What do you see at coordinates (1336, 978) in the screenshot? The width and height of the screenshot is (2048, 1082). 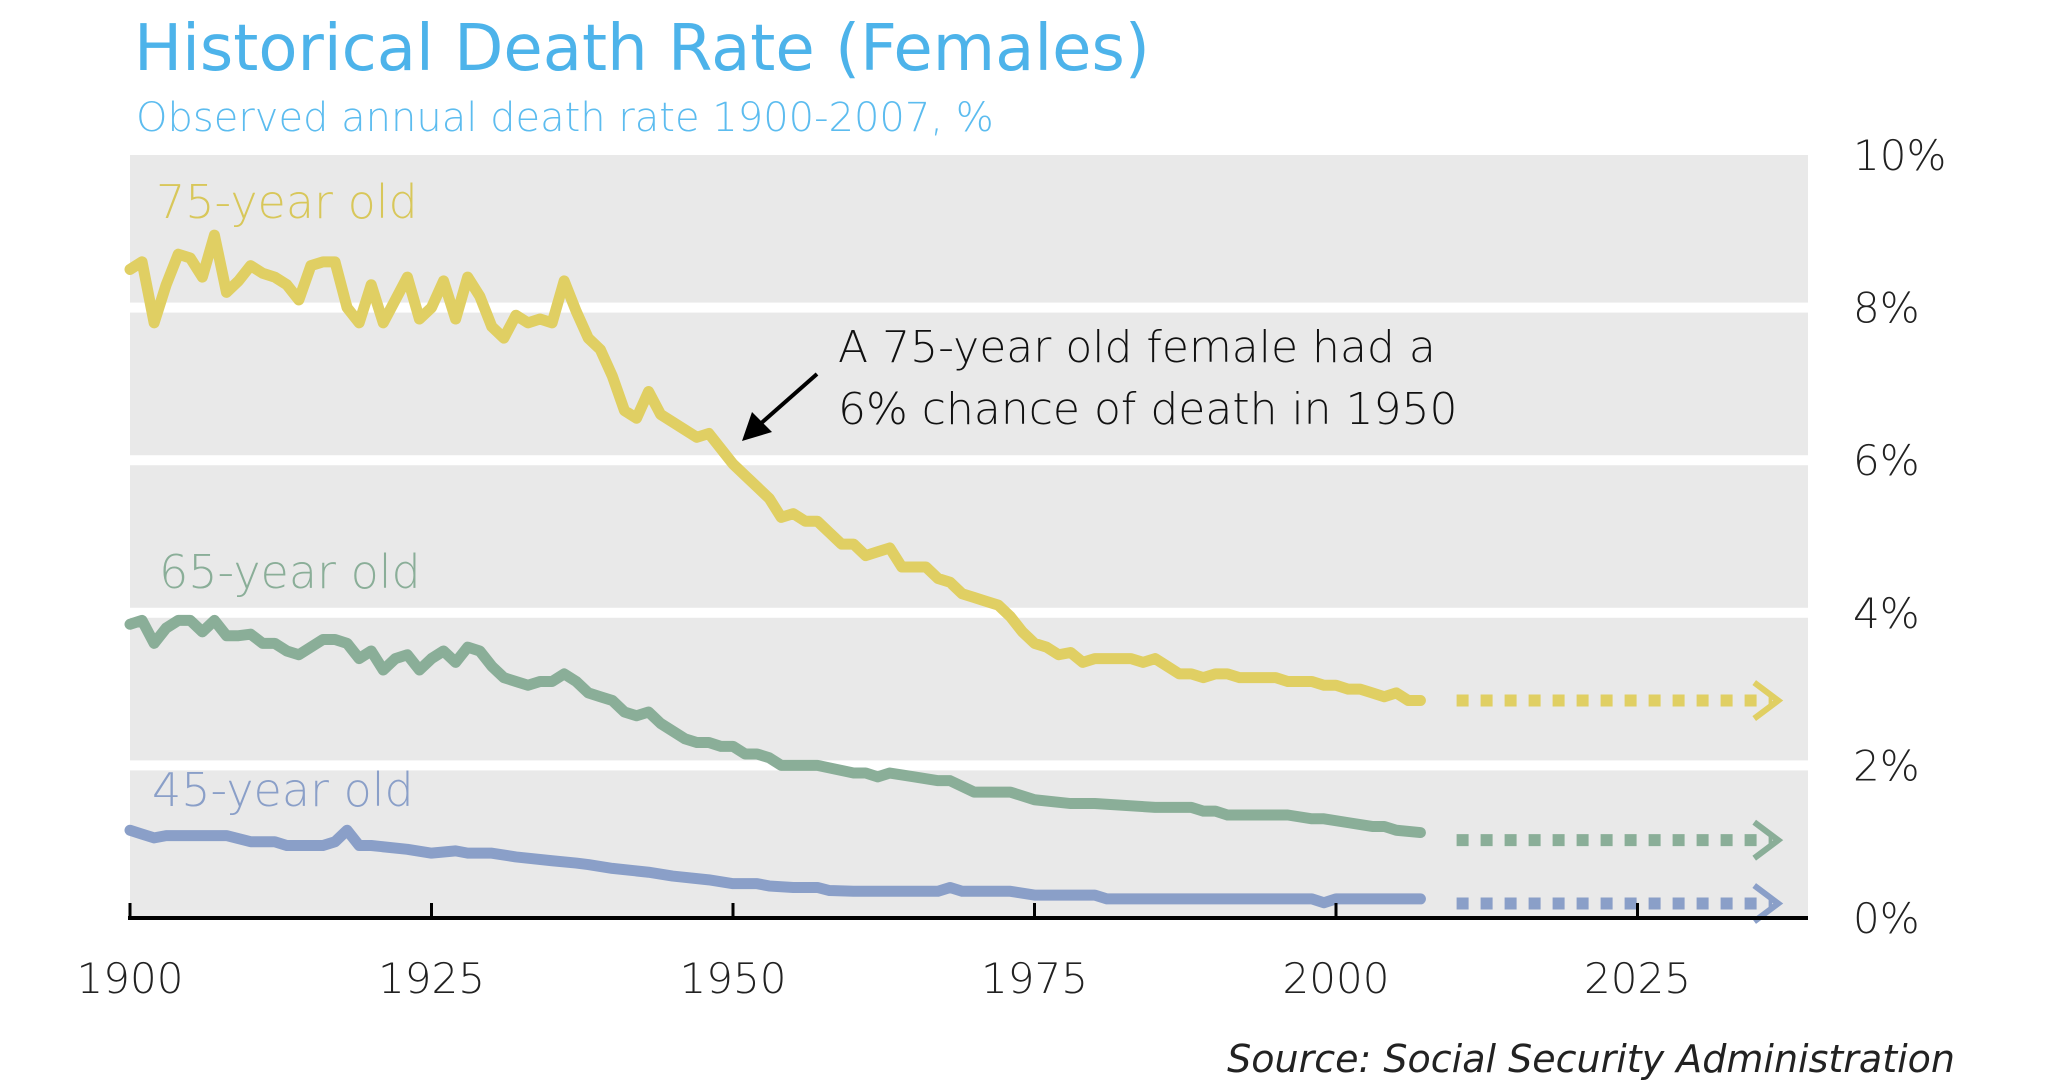 I see `x-tick-label: 2000` at bounding box center [1336, 978].